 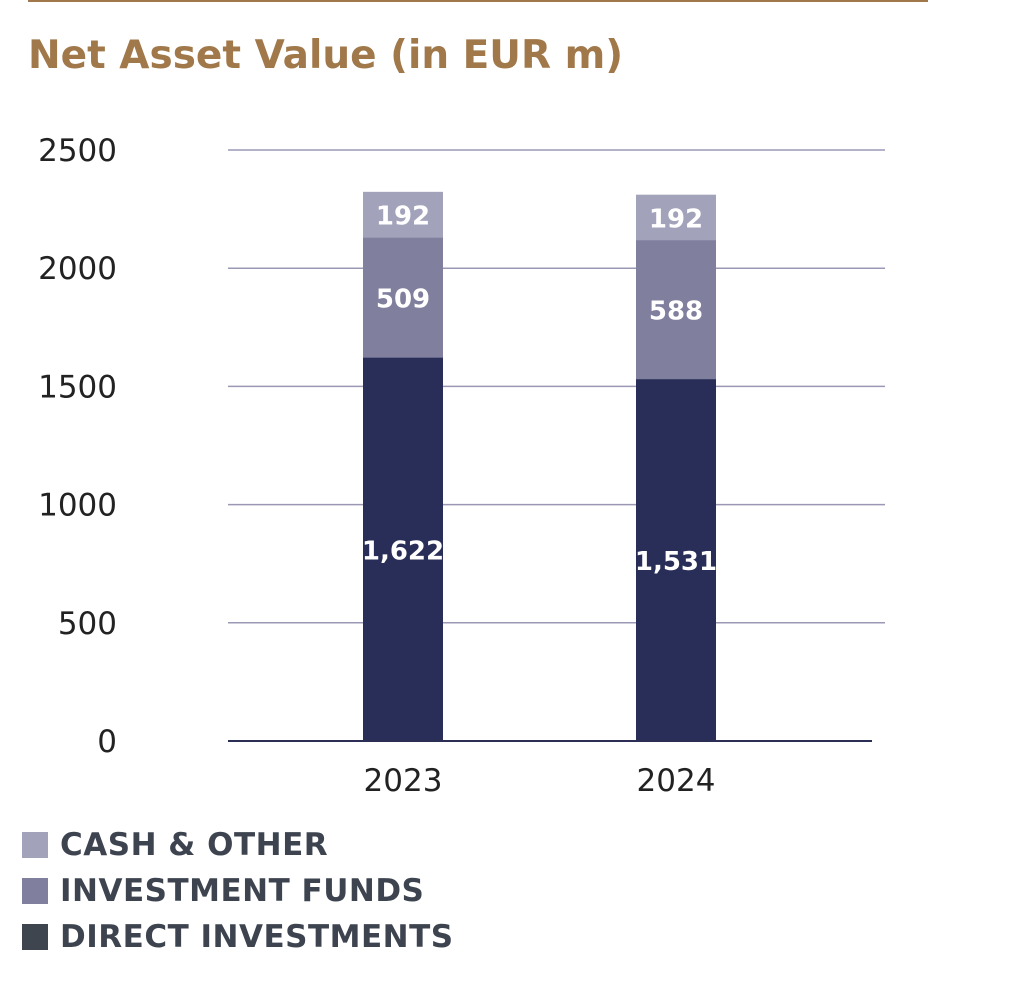 What do you see at coordinates (77, 151) in the screenshot?
I see `y-tick-label: 2500` at bounding box center [77, 151].